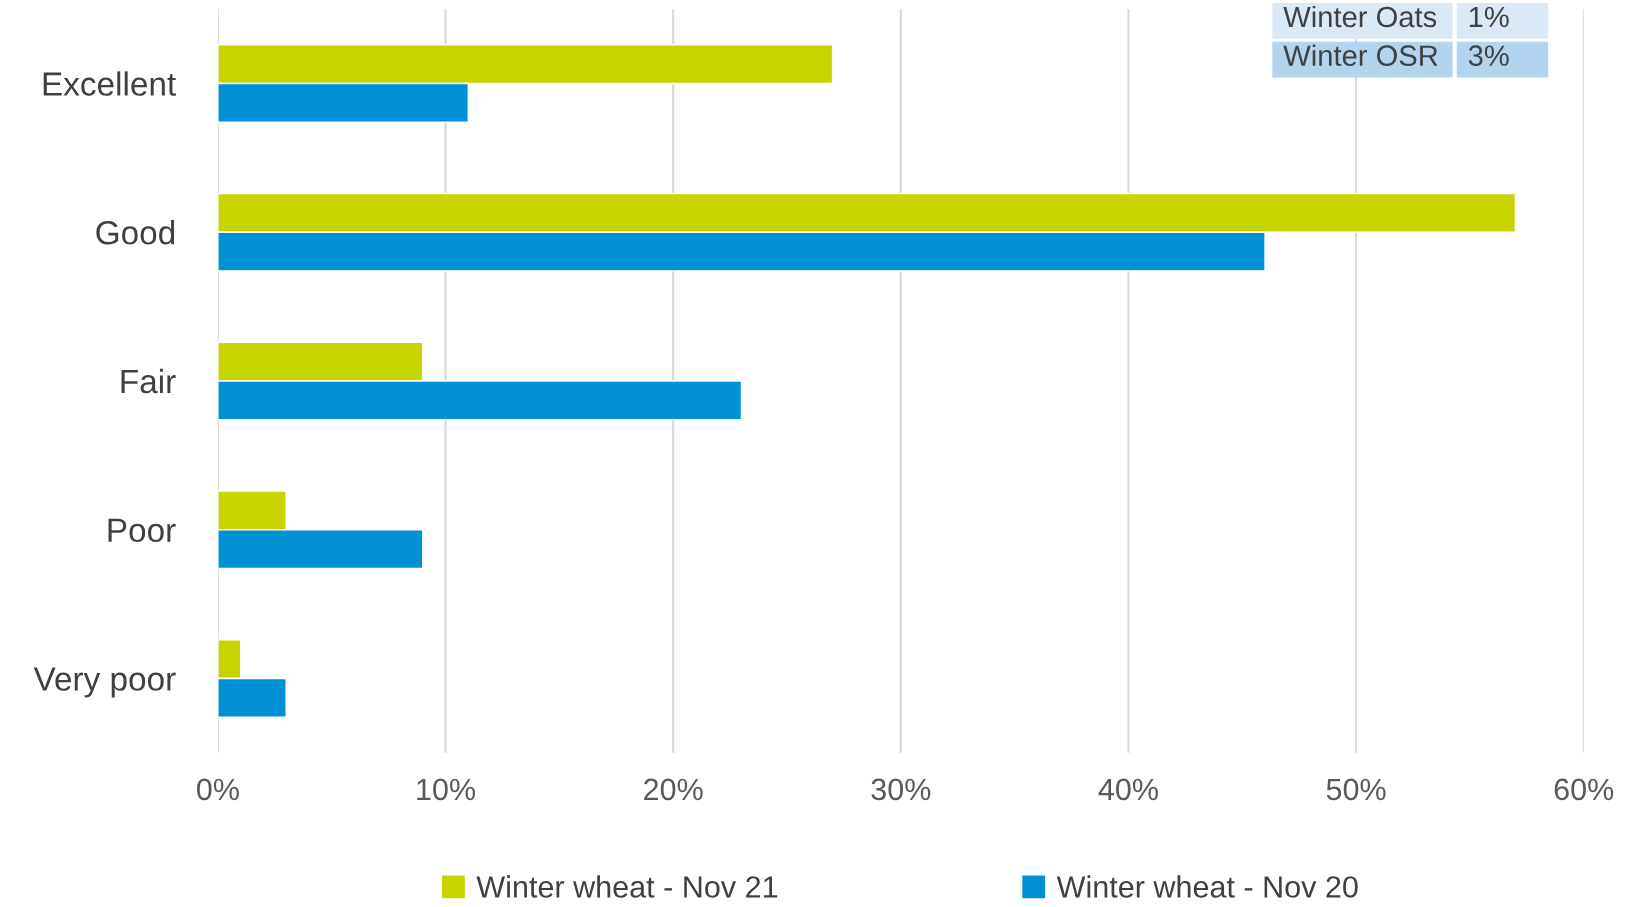 This screenshot has height=907, width=1626. What do you see at coordinates (1488, 55) in the screenshot?
I see `annotation: 3%` at bounding box center [1488, 55].